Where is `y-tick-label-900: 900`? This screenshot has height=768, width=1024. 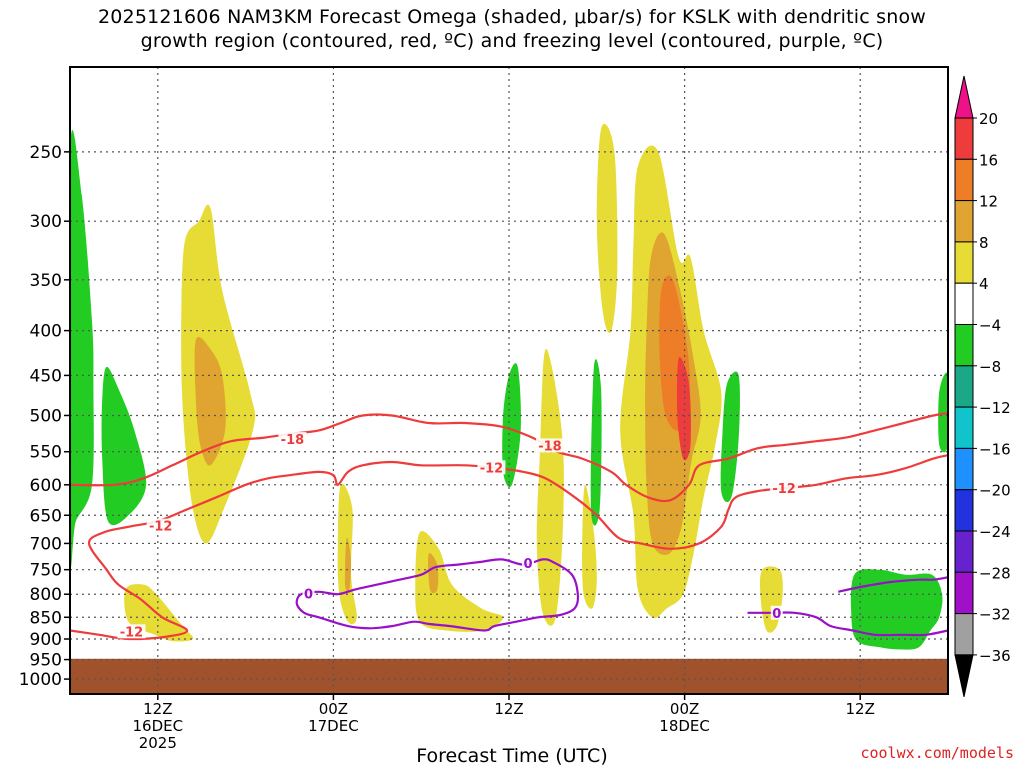 y-tick-label-900: 900 is located at coordinates (46, 640).